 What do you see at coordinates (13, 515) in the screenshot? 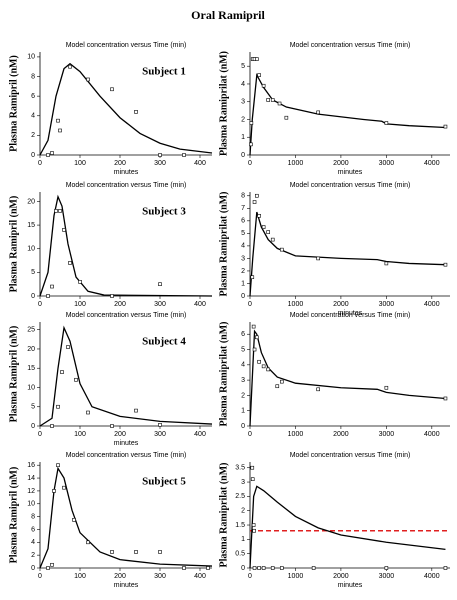
I see `y-axis-label: Plasma Ramipril (nM)` at bounding box center [13, 515].